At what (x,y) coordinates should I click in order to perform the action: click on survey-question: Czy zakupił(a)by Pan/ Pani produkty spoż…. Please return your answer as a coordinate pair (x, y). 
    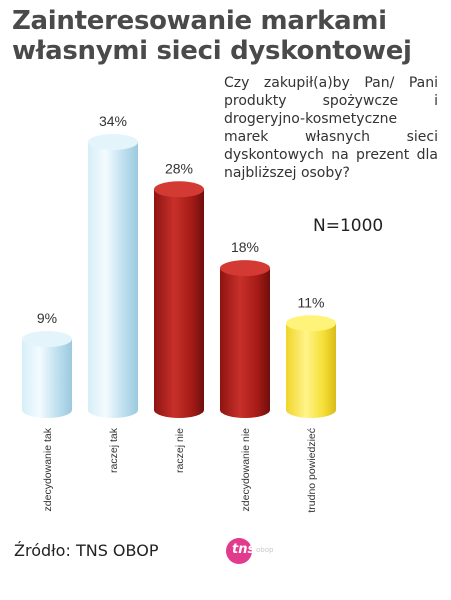
    Looking at the image, I should click on (331, 128).